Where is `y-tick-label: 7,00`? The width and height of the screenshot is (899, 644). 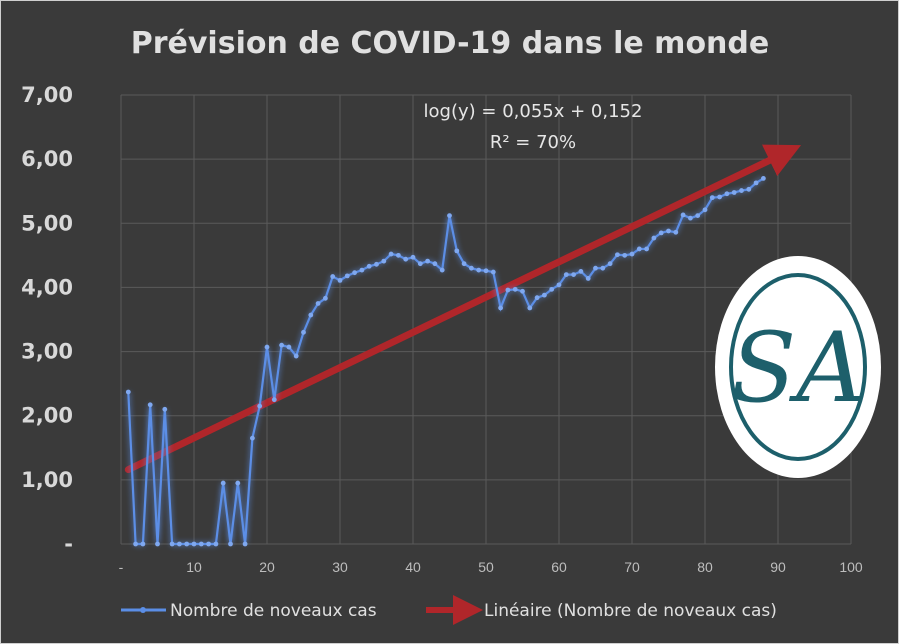
y-tick-label: 7,00 is located at coordinates (47, 95).